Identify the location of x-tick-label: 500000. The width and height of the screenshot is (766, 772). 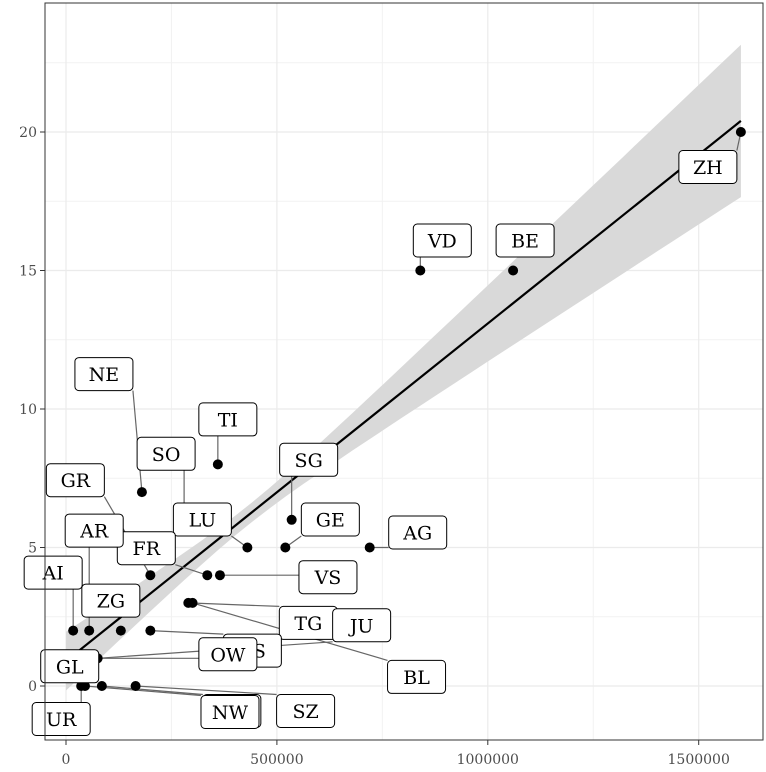
(276, 760).